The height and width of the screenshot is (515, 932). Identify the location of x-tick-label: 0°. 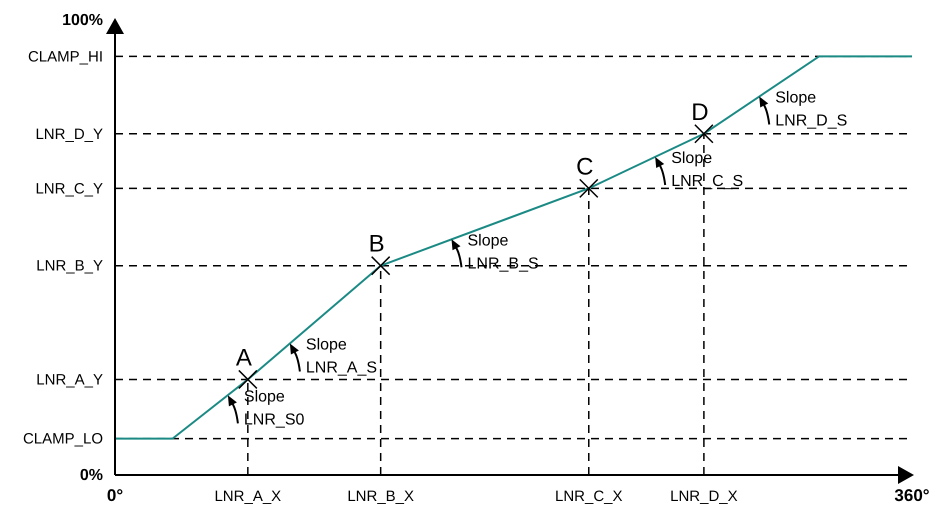
(115, 495).